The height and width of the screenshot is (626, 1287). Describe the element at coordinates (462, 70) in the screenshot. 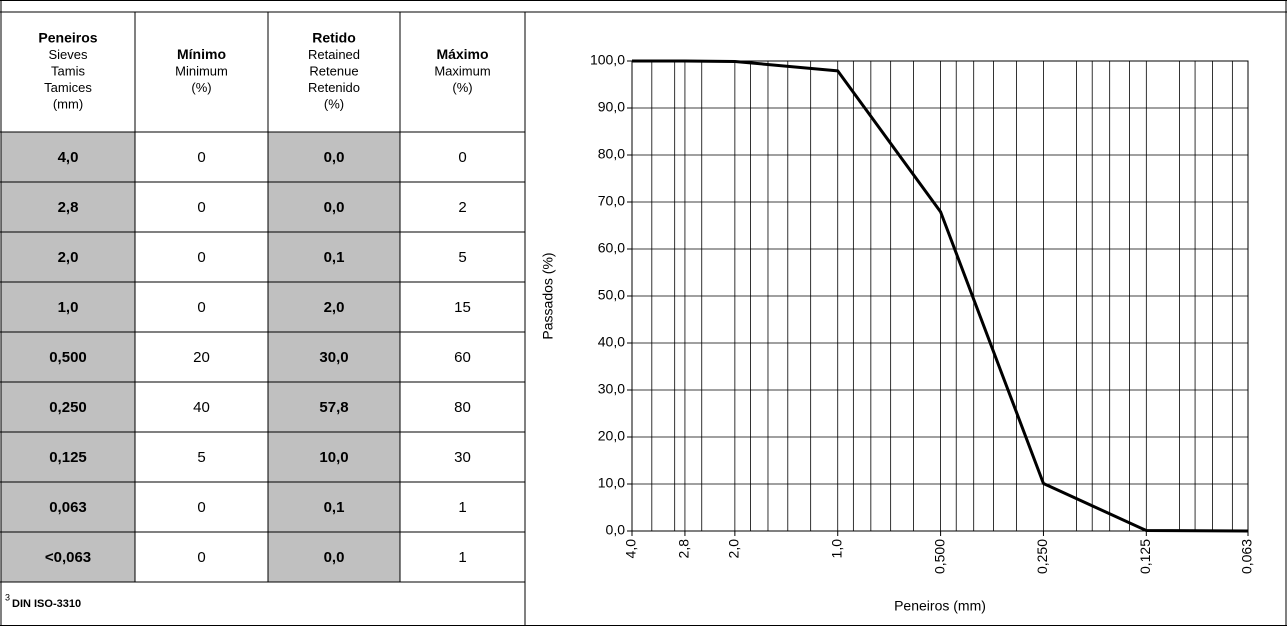

I see `header-subtitle: Maximum` at that location.